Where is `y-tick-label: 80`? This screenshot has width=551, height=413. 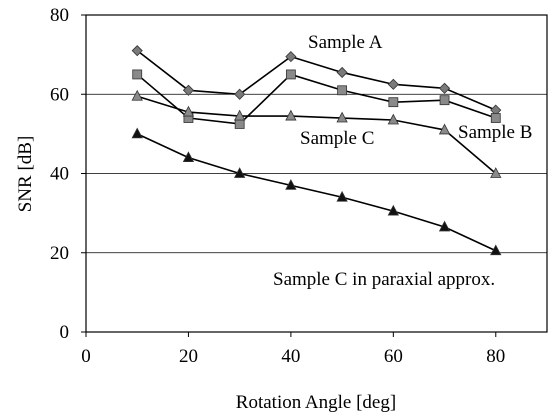 y-tick-label: 80 is located at coordinates (59, 15).